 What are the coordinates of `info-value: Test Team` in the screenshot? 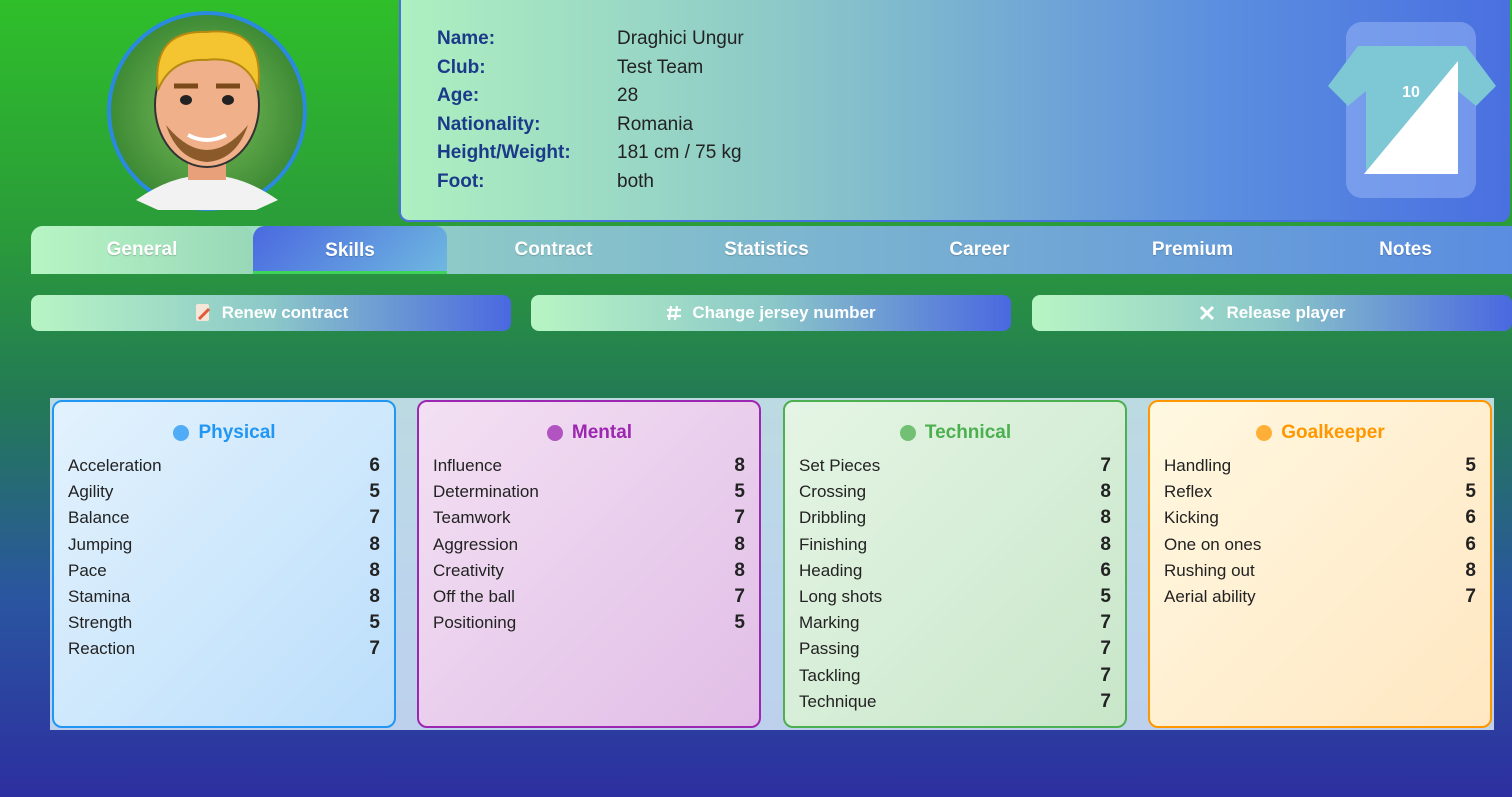 It's located at (660, 67).